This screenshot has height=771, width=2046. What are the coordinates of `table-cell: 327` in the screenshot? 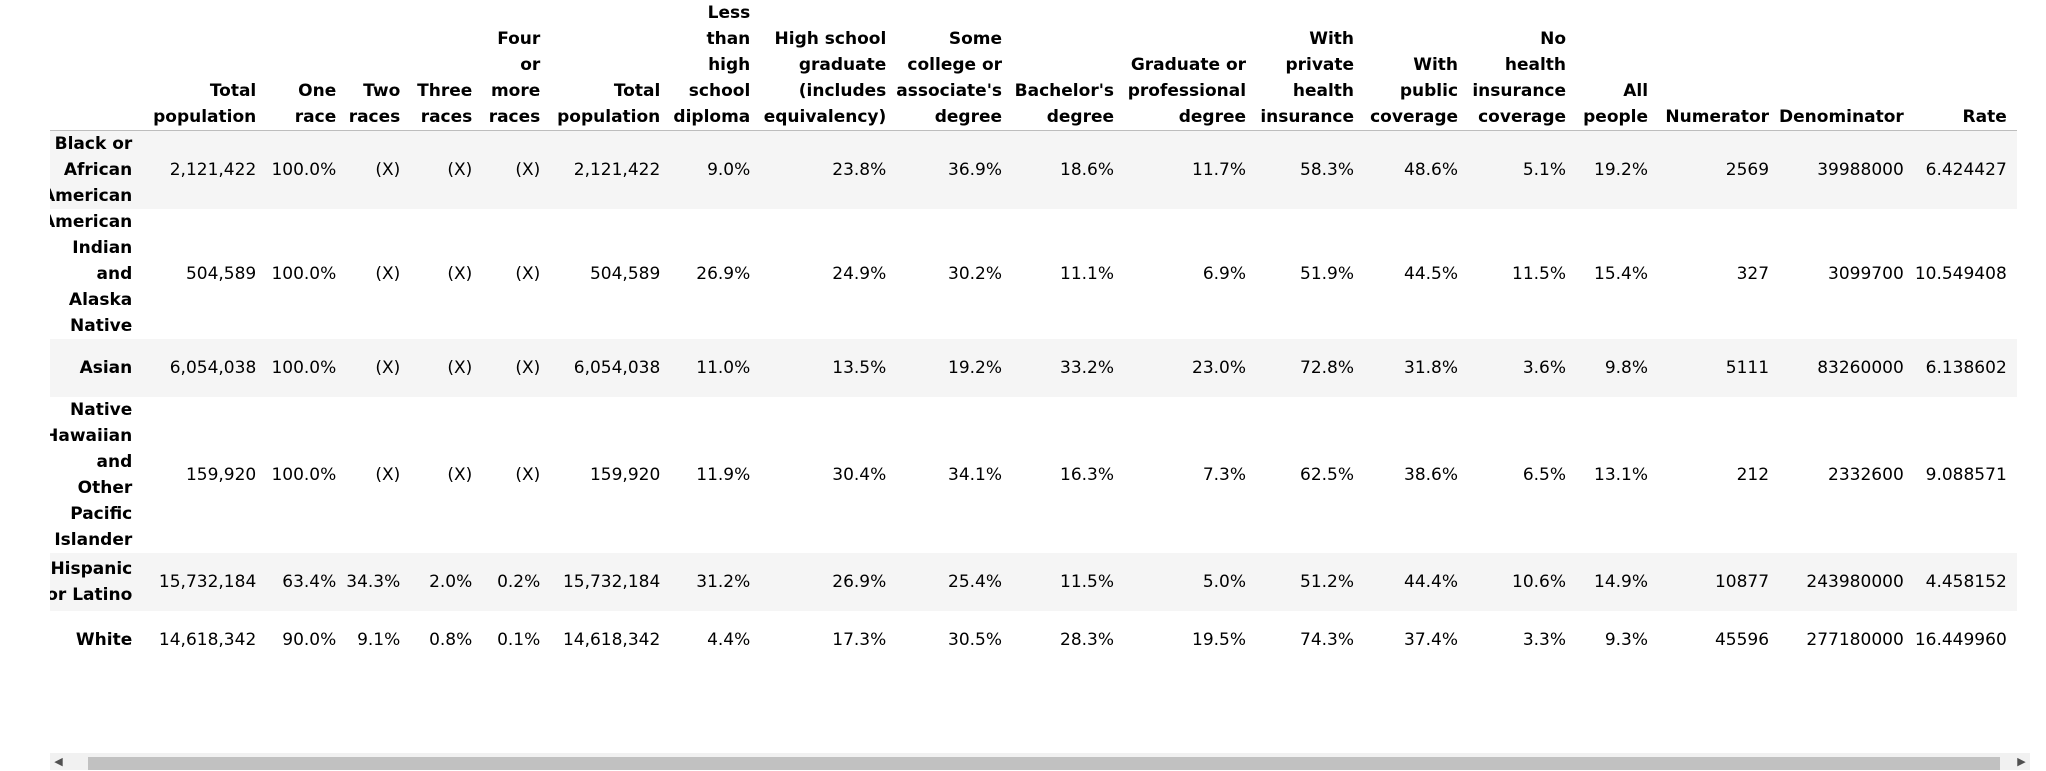 It's located at (1753, 274).